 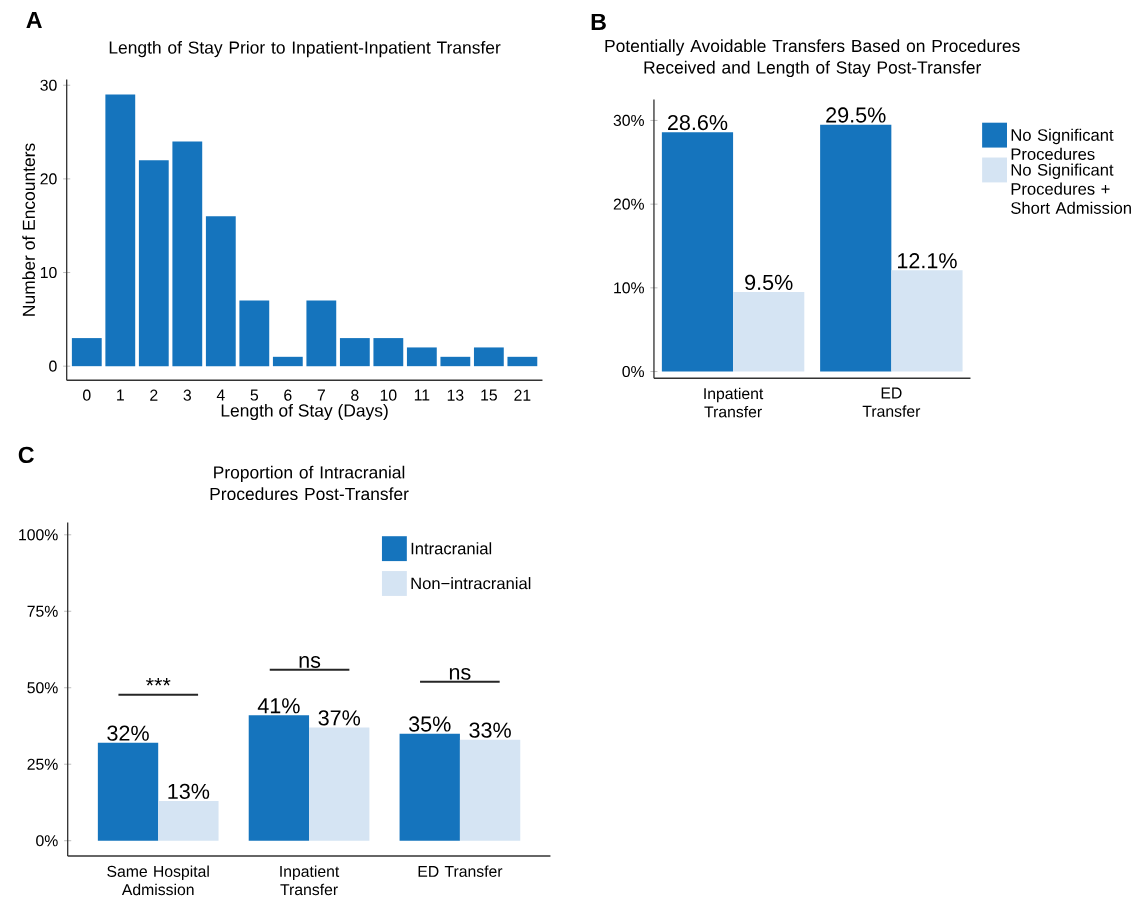 What do you see at coordinates (388, 395) in the screenshot?
I see `x-tick-label: 10` at bounding box center [388, 395].